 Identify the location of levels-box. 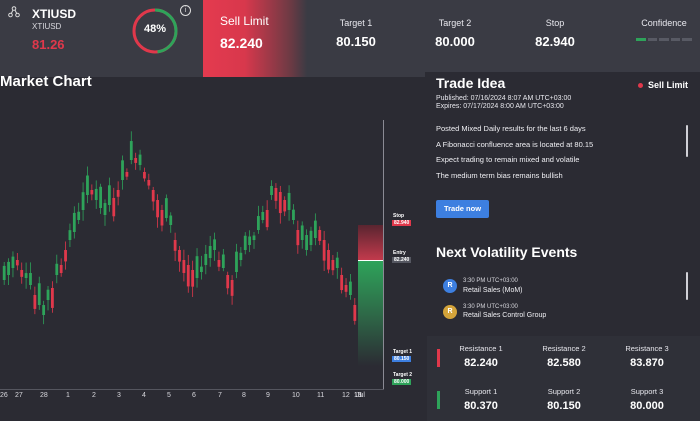
(563, 378).